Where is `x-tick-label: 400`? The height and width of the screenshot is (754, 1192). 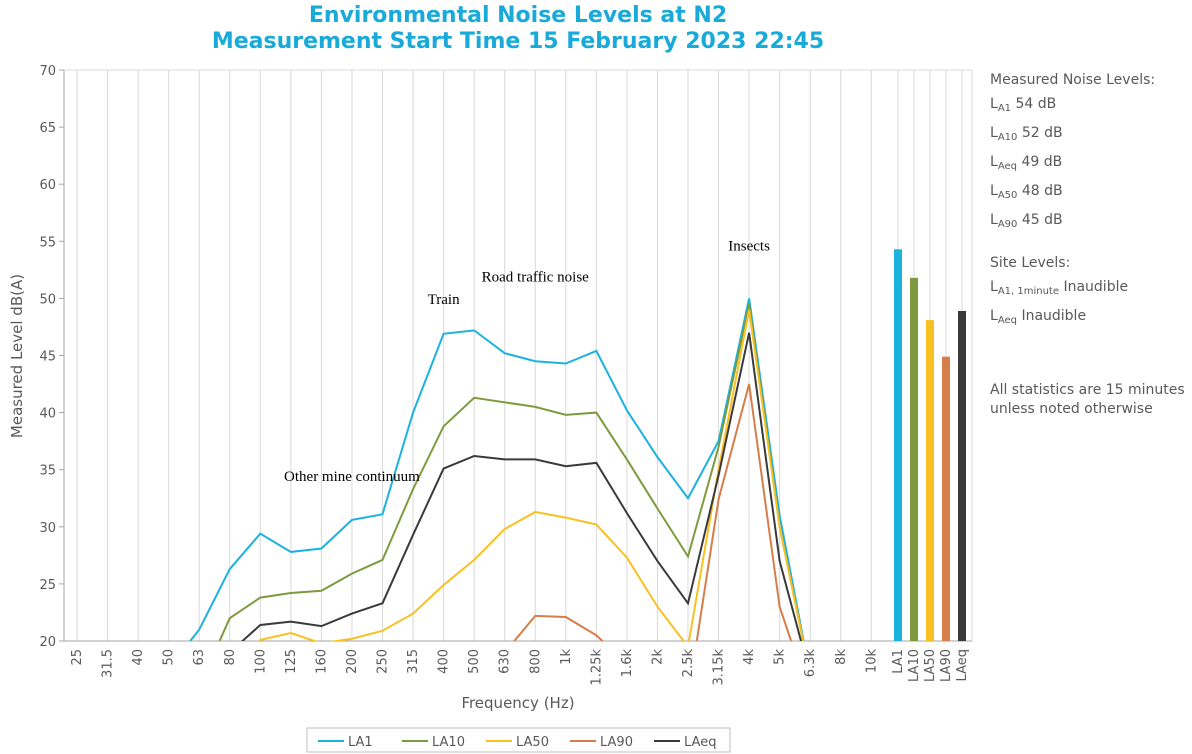 x-tick-label: 400 is located at coordinates (444, 661).